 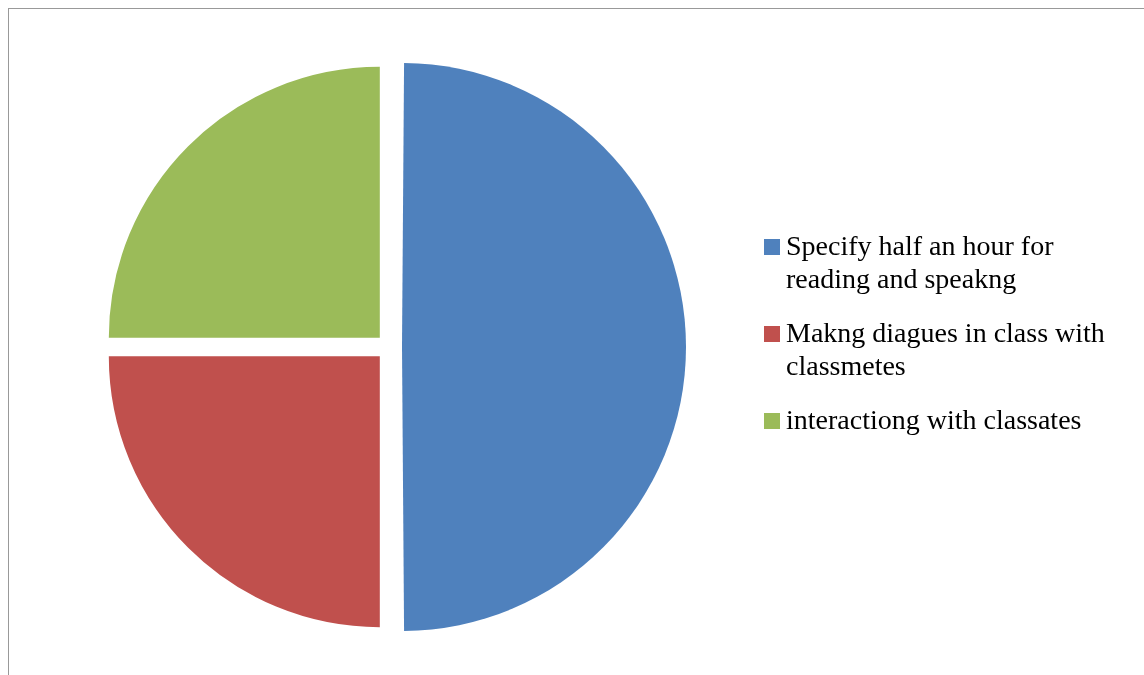 I want to click on legend-label: Specify half an hour for reading and speakng, so click(x=920, y=262).